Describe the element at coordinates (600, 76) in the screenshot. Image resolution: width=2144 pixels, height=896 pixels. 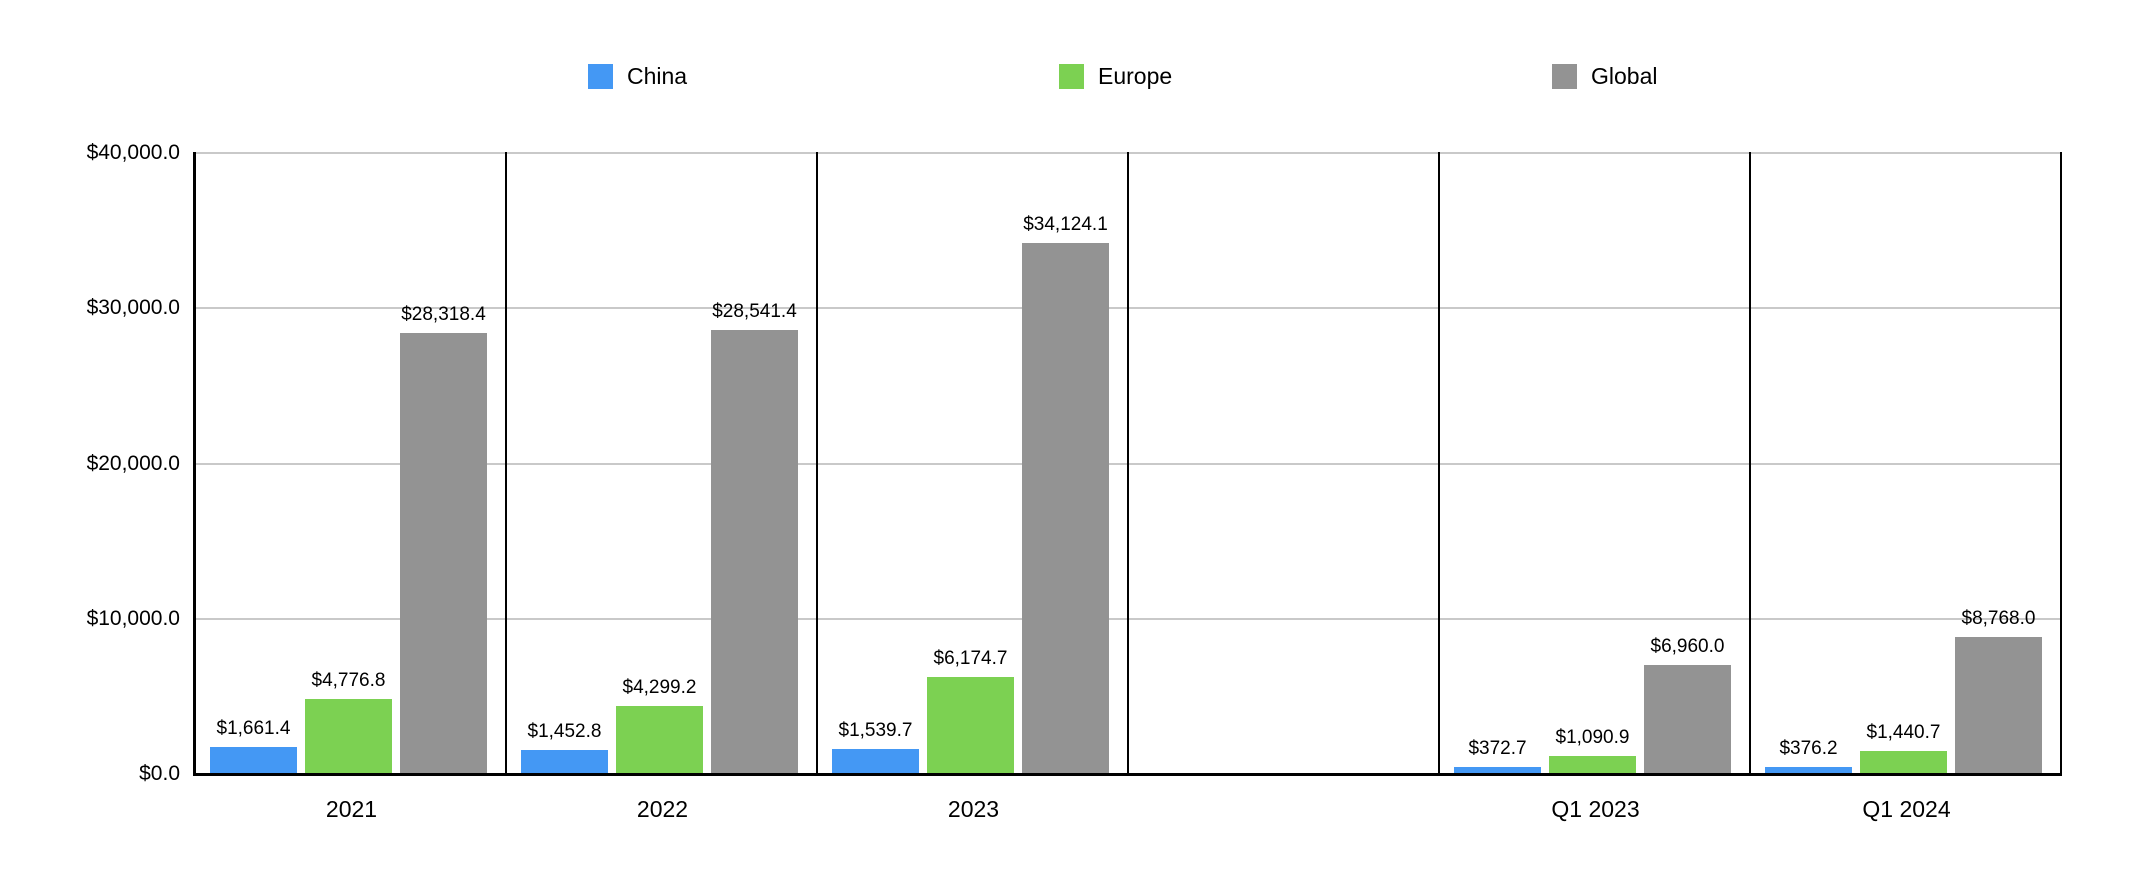
I see `china-series-swatch-icon` at that location.